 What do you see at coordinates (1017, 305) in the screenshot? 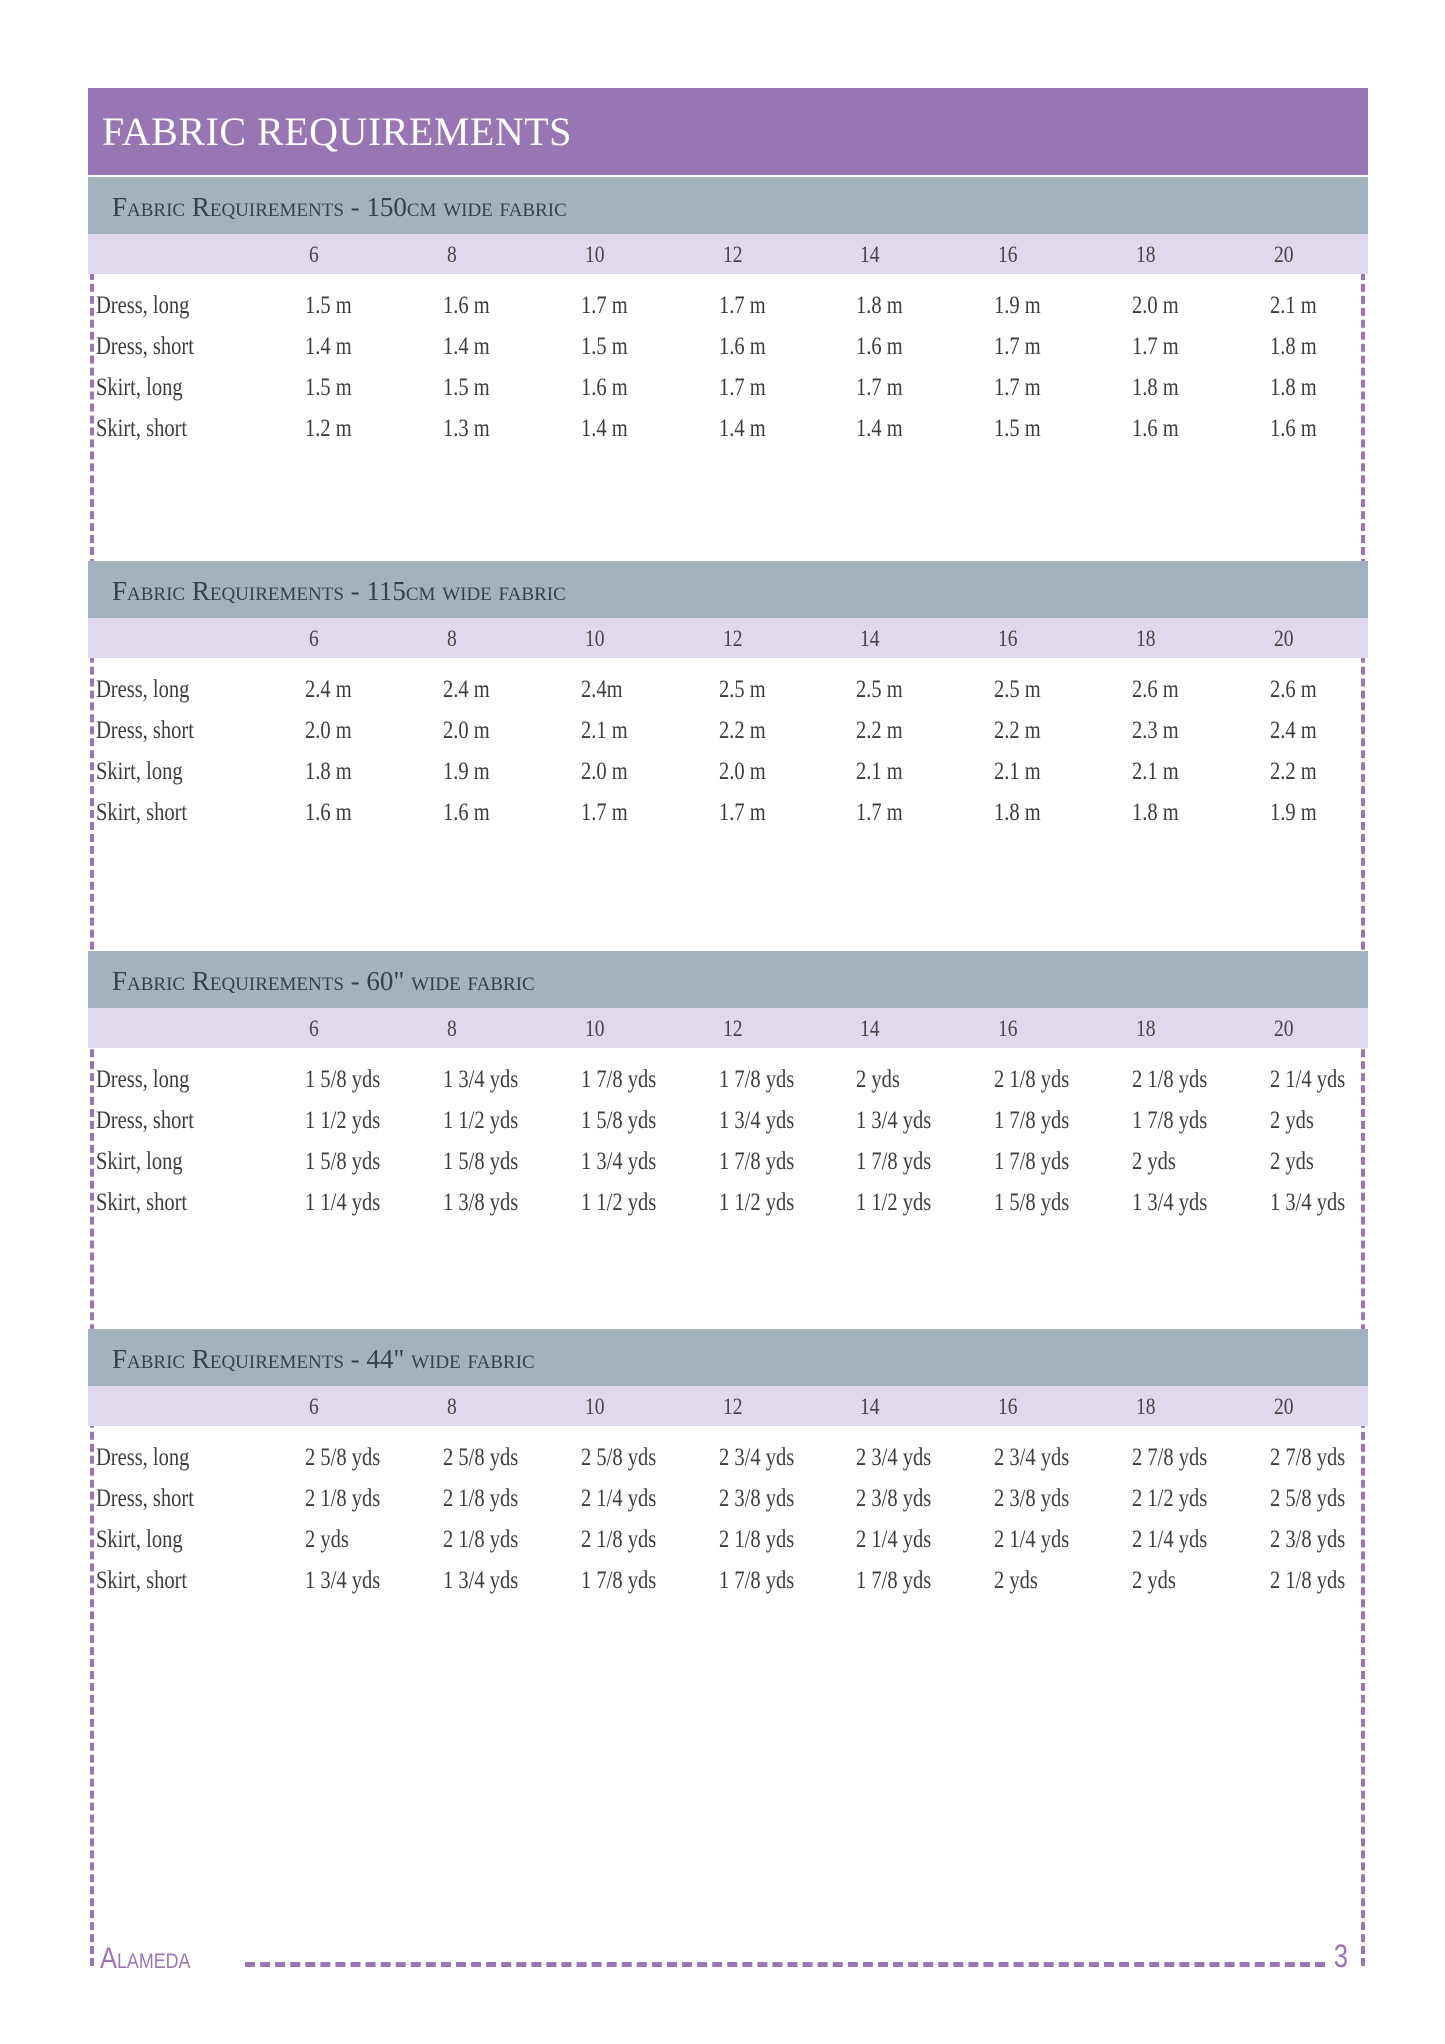
I see `fabric-amount: 1.9 m` at bounding box center [1017, 305].